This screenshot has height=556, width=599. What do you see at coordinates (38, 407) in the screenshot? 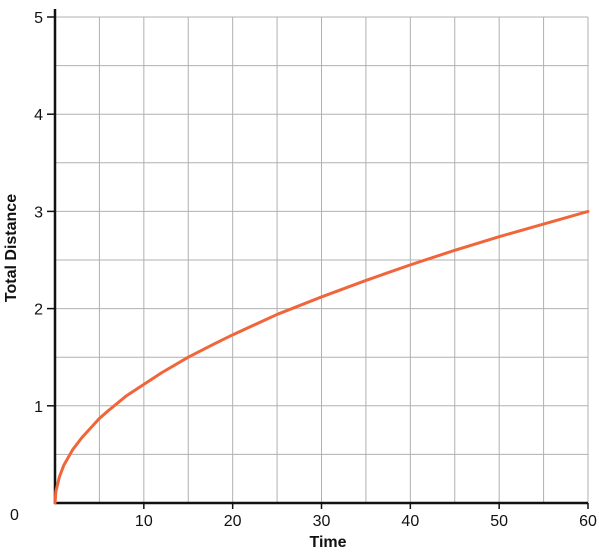
I see `y-tick-label: 1` at bounding box center [38, 407].